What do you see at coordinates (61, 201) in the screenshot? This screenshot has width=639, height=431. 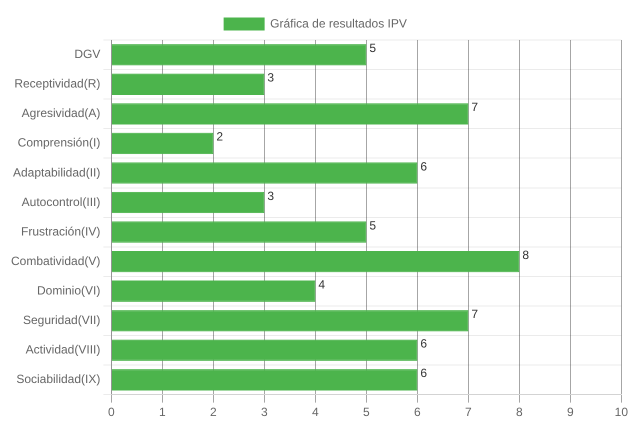 I see `y-tick-label: Autocontrol(III)` at bounding box center [61, 201].